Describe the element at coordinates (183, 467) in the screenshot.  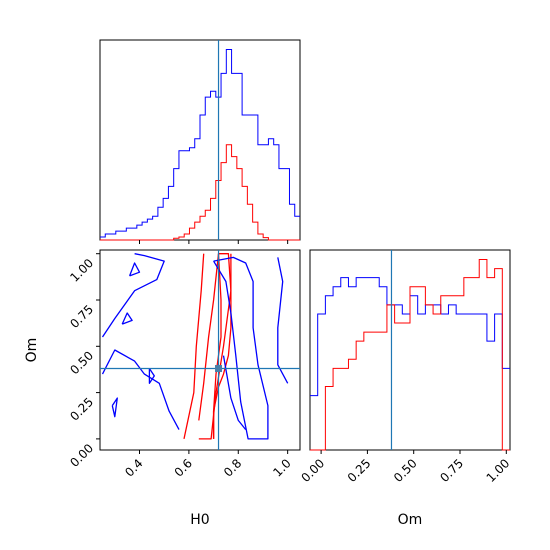
I see `h0-tick-label-1: 0.6` at that location.